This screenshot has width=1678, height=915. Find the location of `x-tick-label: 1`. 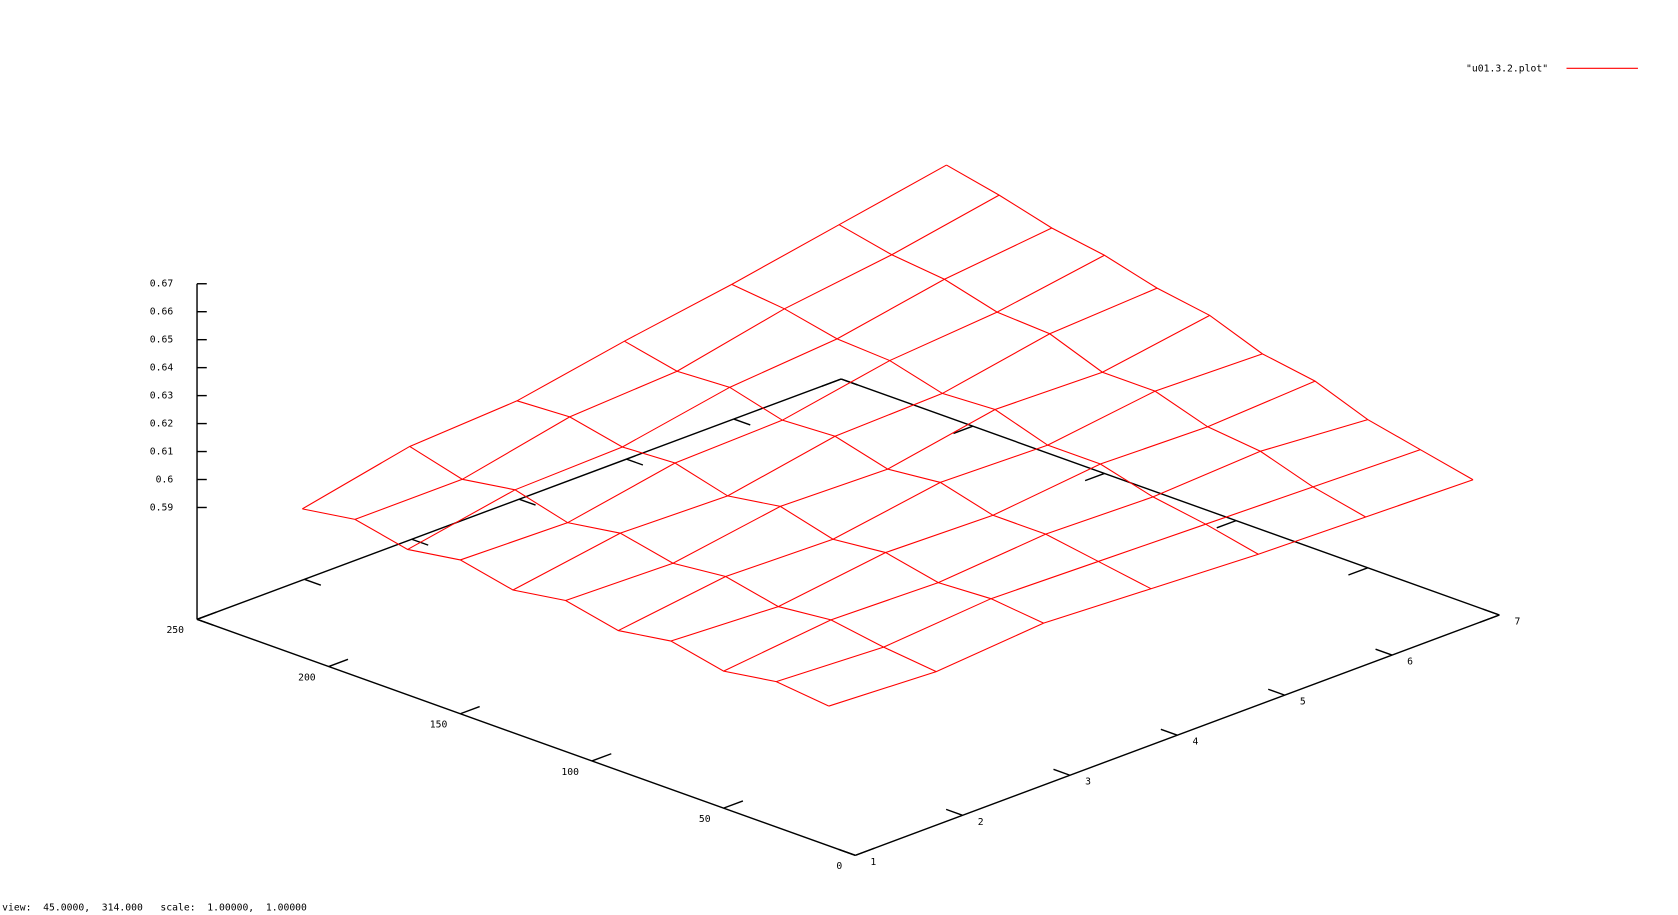

x-tick-label: 1 is located at coordinates (873, 862).